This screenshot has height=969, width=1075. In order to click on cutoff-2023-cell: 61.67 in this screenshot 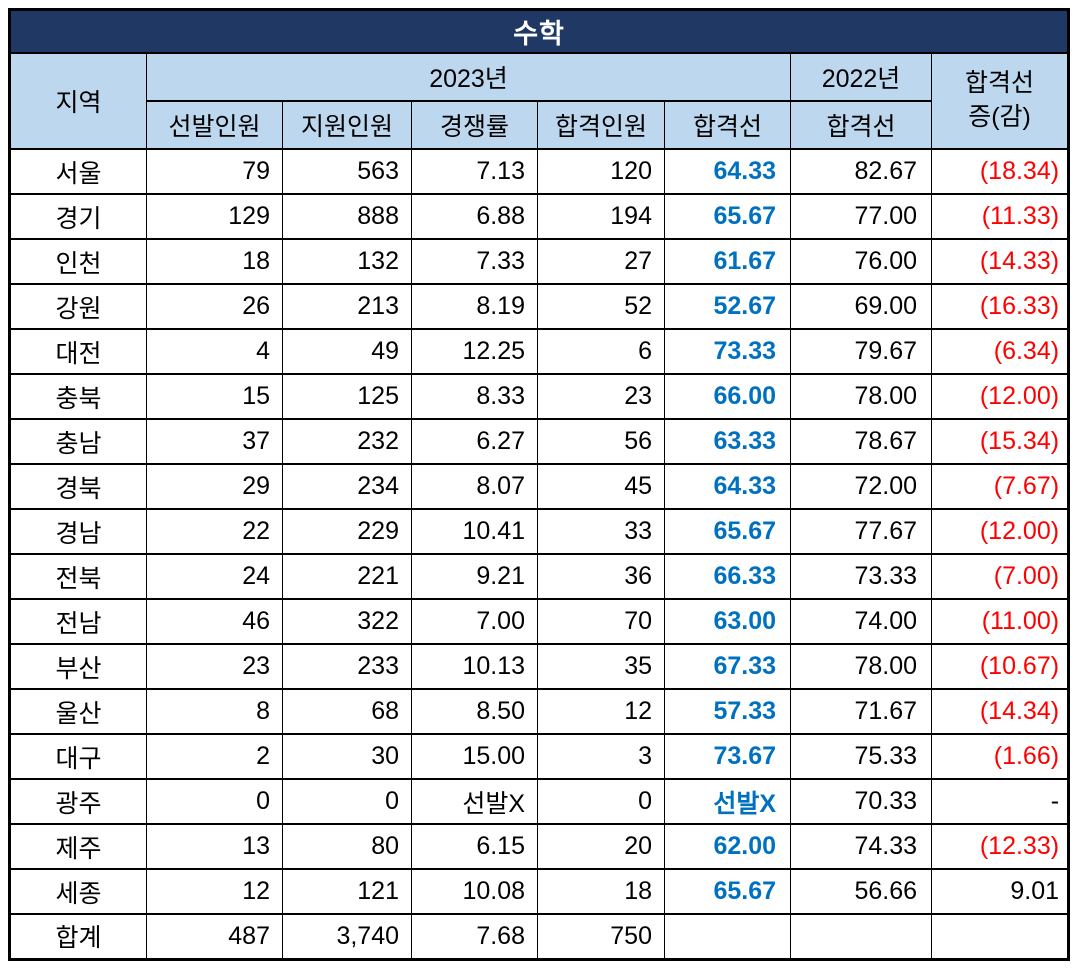, I will do `click(727, 261)`.